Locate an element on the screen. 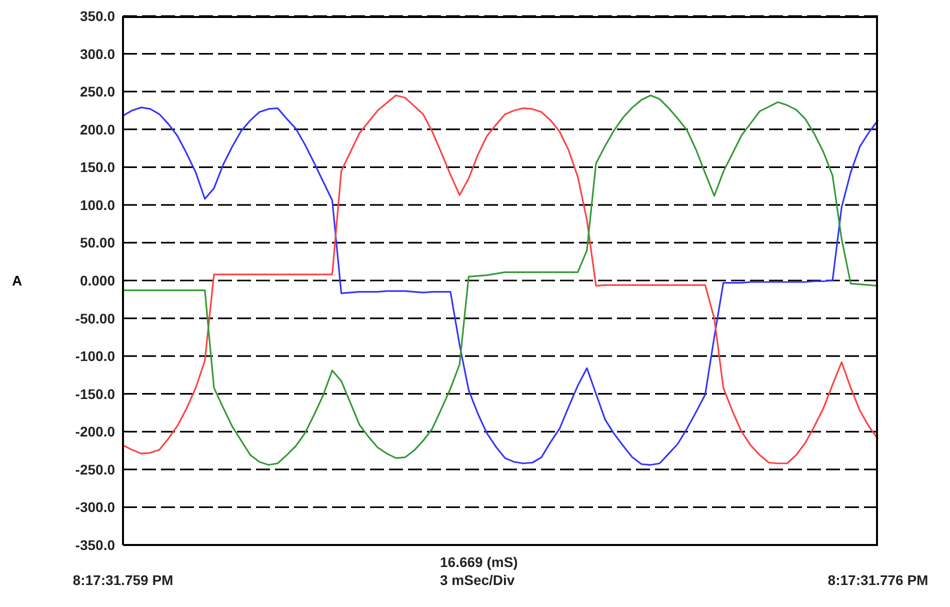 The width and height of the screenshot is (950, 607). y-tick-label: -200.0 is located at coordinates (95, 432).